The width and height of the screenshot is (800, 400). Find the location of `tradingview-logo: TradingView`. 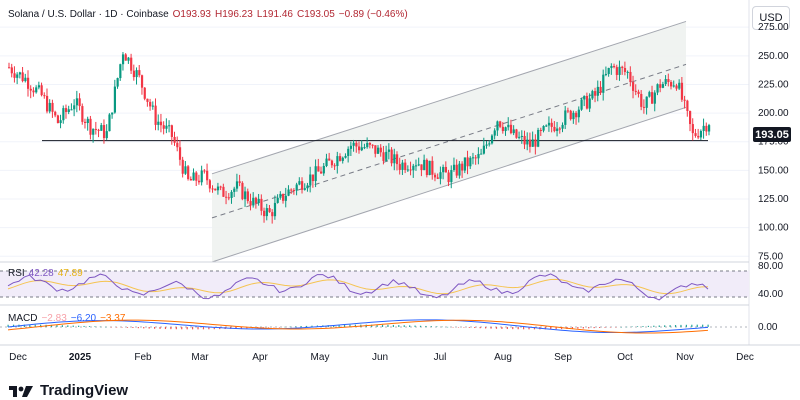

tradingview-logo: TradingView is located at coordinates (68, 390).